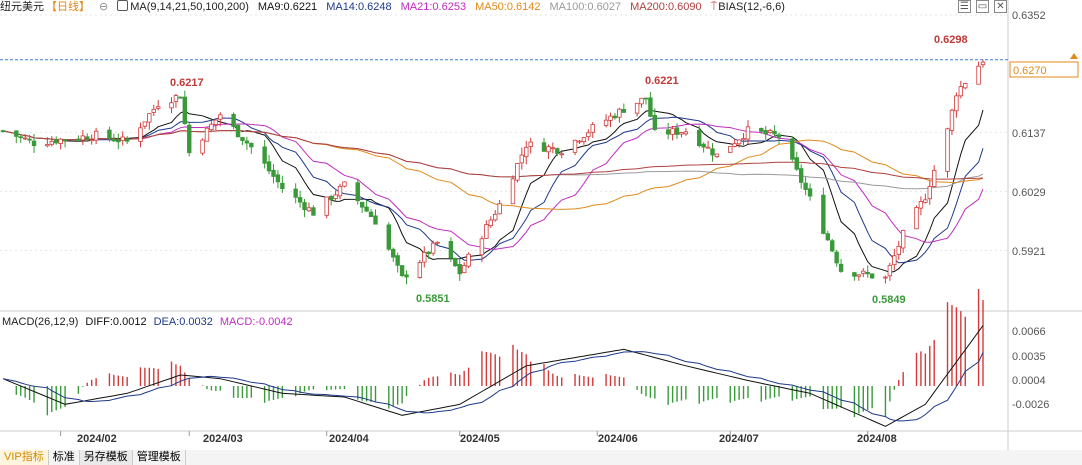 The height and width of the screenshot is (465, 1082). I want to click on x-label-2024-04: 2024/04, so click(349, 439).